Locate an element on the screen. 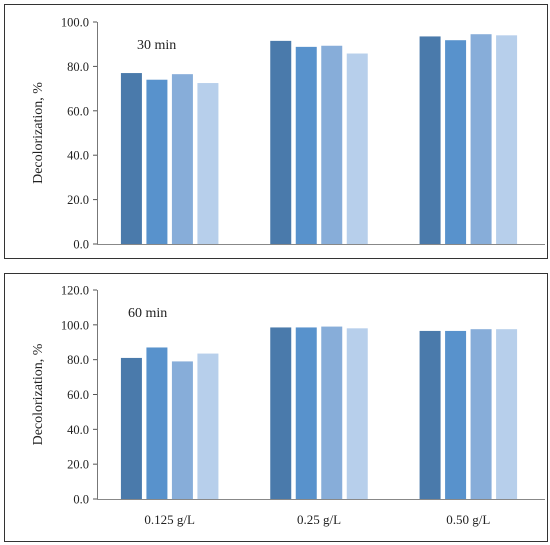 The height and width of the screenshot is (545, 550). x-category-label: 0.25 g/L is located at coordinates (319, 519).